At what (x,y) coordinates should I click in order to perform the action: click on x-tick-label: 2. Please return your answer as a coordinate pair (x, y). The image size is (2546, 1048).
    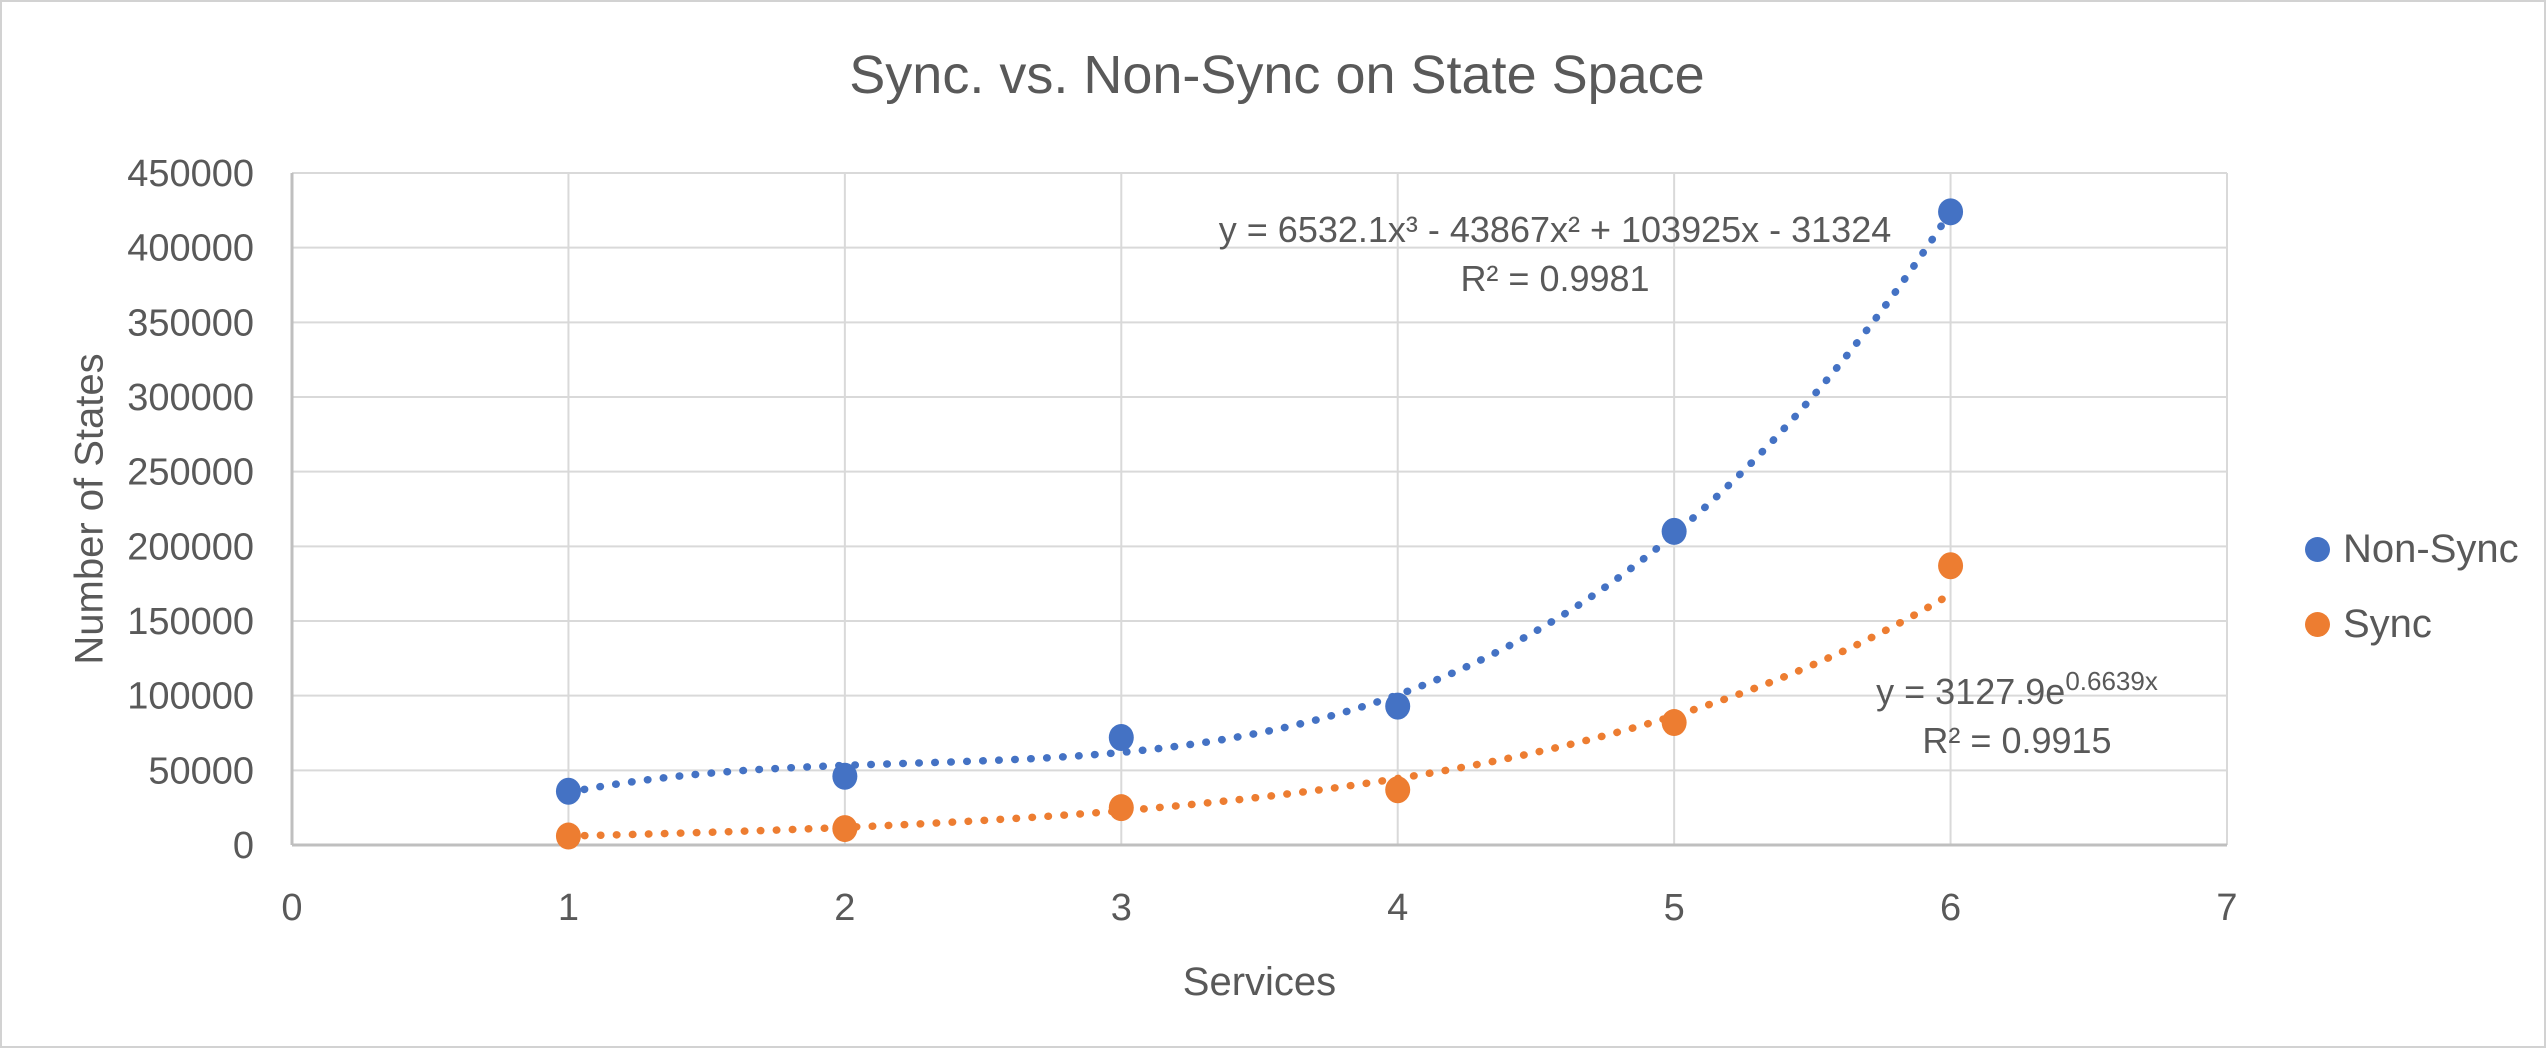
    Looking at the image, I should click on (844, 908).